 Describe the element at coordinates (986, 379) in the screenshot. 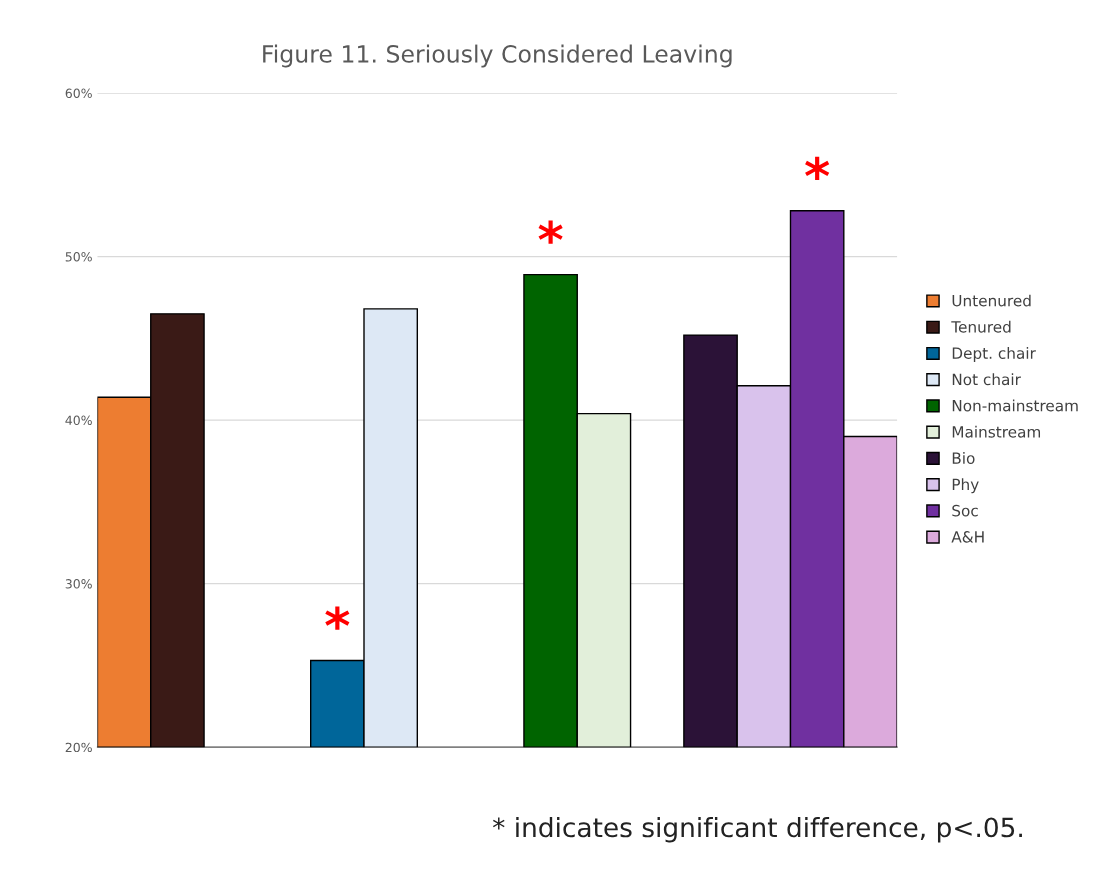

I see `legend-label: Not chair` at that location.